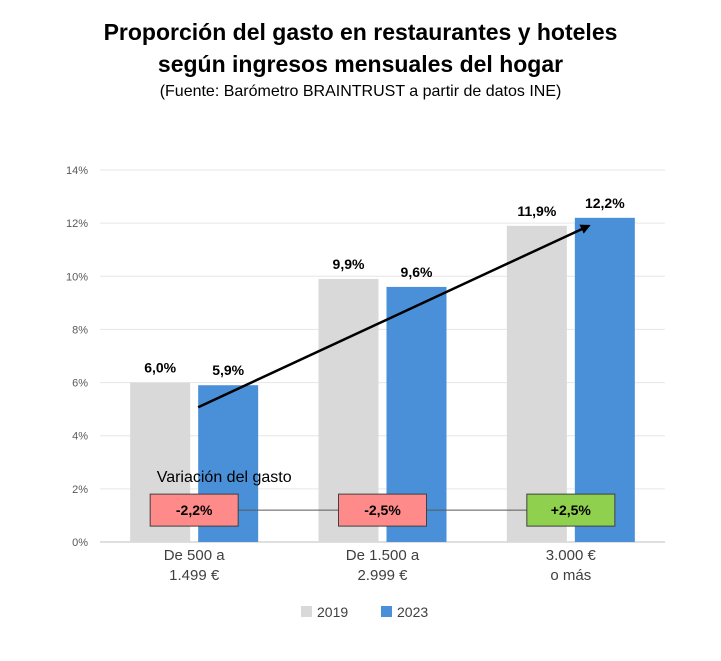  I want to click on y-tick-label: 2%, so click(80, 490).